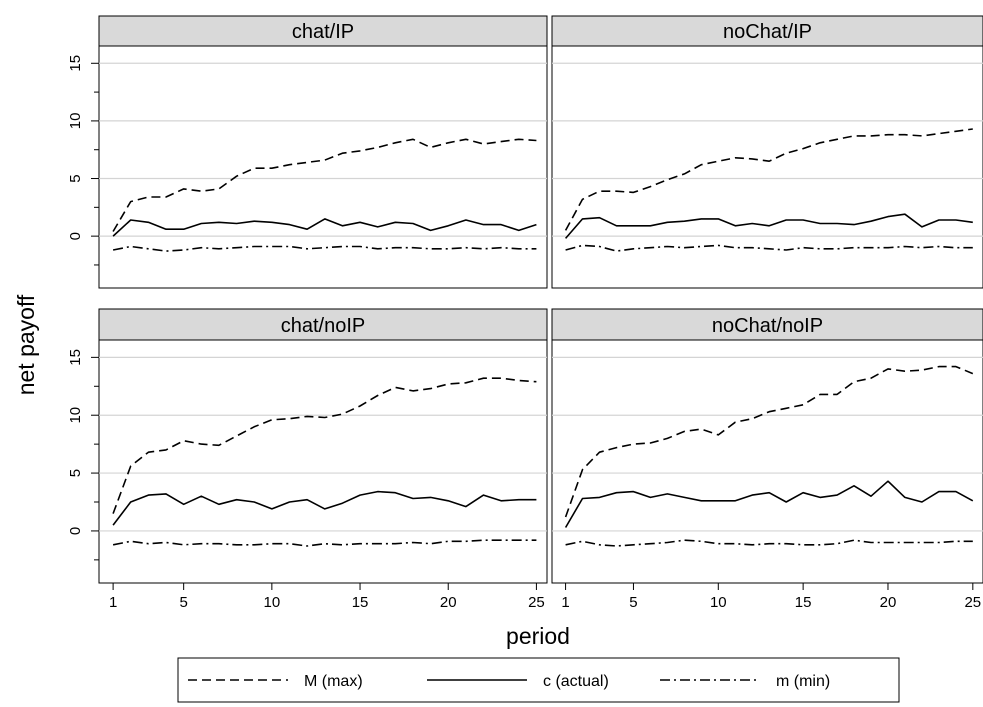  I want to click on legend-label: m (min), so click(803, 681).